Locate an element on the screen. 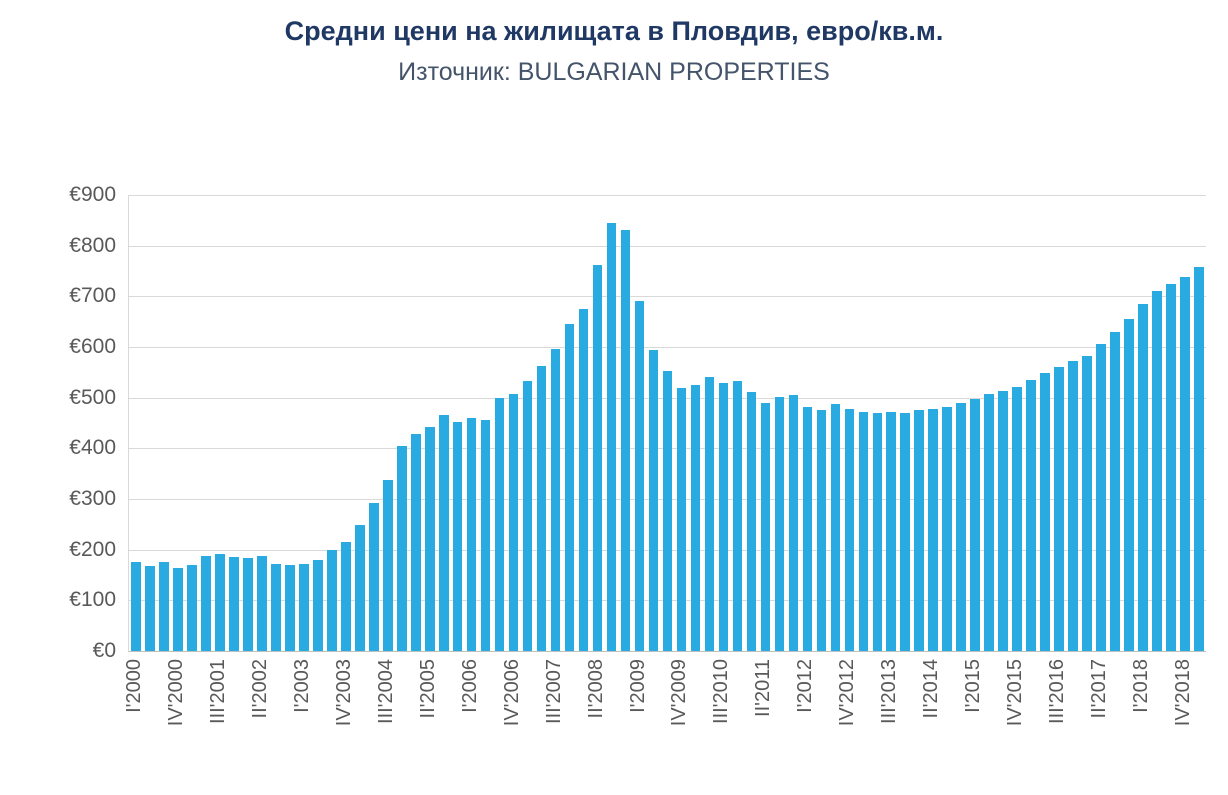 This screenshot has height=795, width=1228. x-axis-label: IV'2003 is located at coordinates (343, 693).